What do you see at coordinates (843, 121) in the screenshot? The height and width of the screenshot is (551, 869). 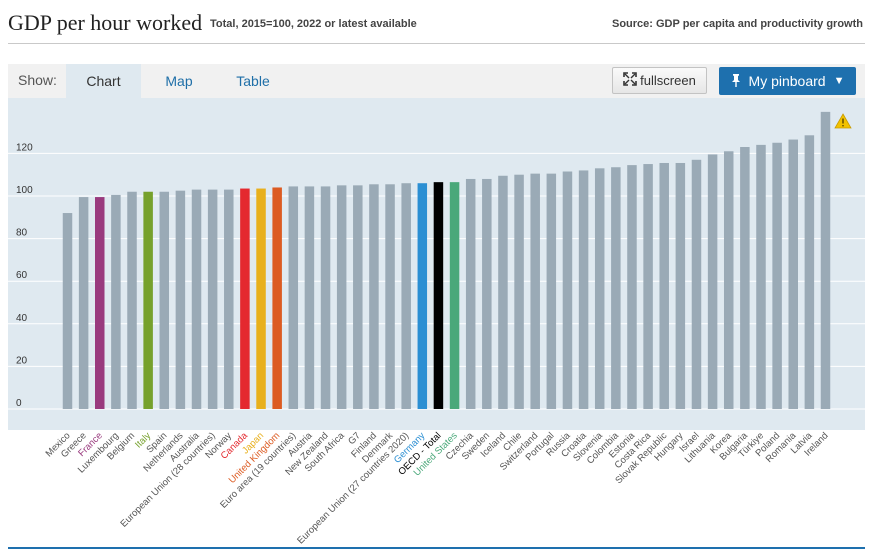 I see `warning-icon` at bounding box center [843, 121].